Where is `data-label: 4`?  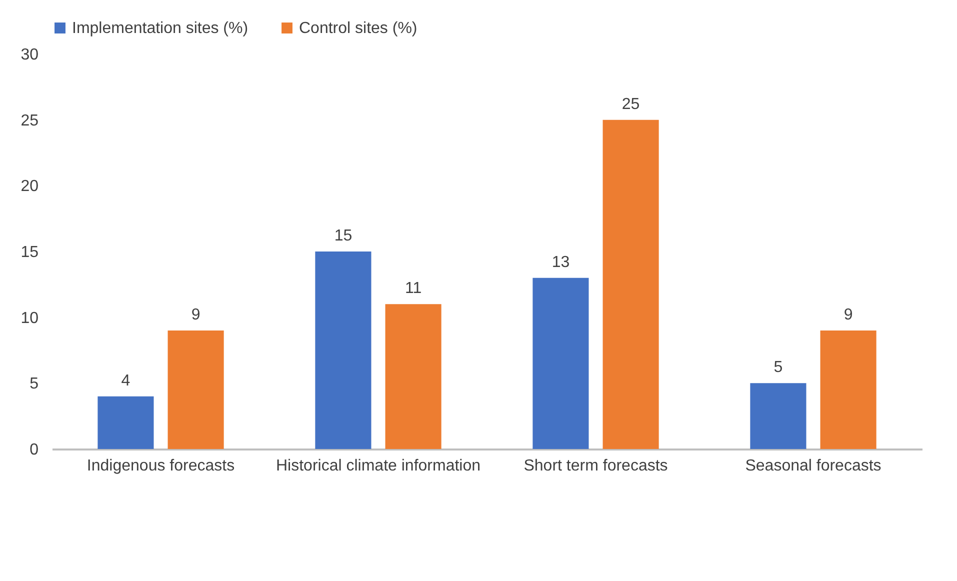
data-label: 4 is located at coordinates (125, 381).